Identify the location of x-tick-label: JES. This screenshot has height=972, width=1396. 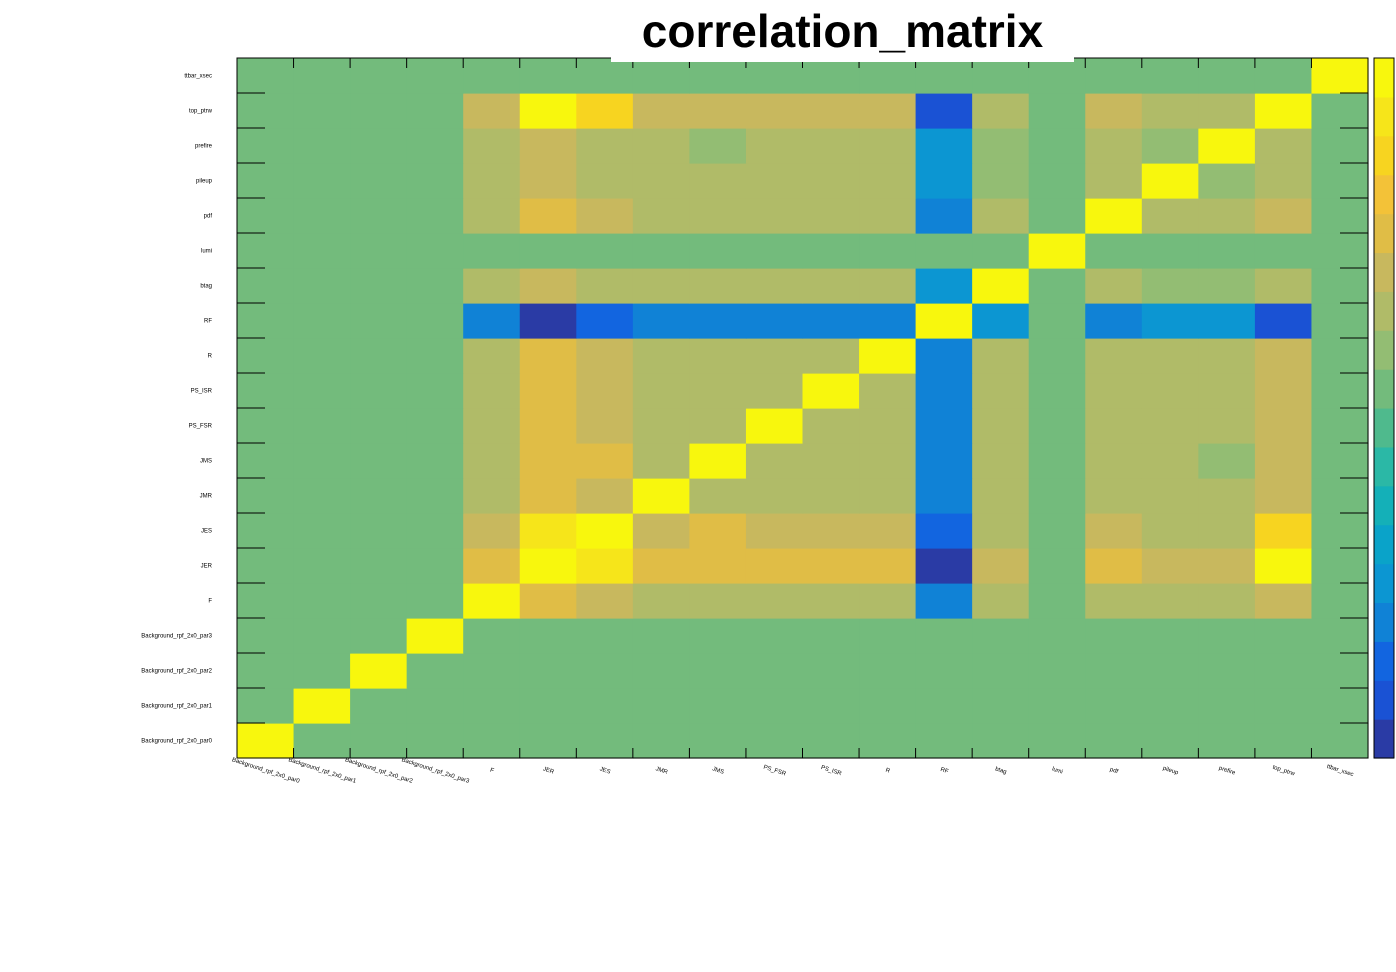
(605, 770).